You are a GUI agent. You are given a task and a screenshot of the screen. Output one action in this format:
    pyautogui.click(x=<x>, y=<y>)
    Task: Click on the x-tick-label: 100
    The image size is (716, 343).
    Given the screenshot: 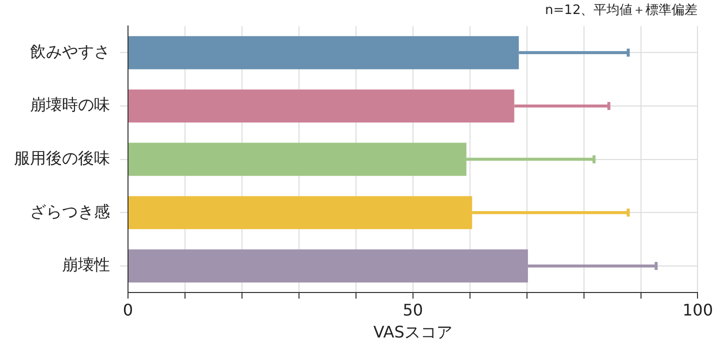 What is the action you would take?
    pyautogui.click(x=698, y=310)
    